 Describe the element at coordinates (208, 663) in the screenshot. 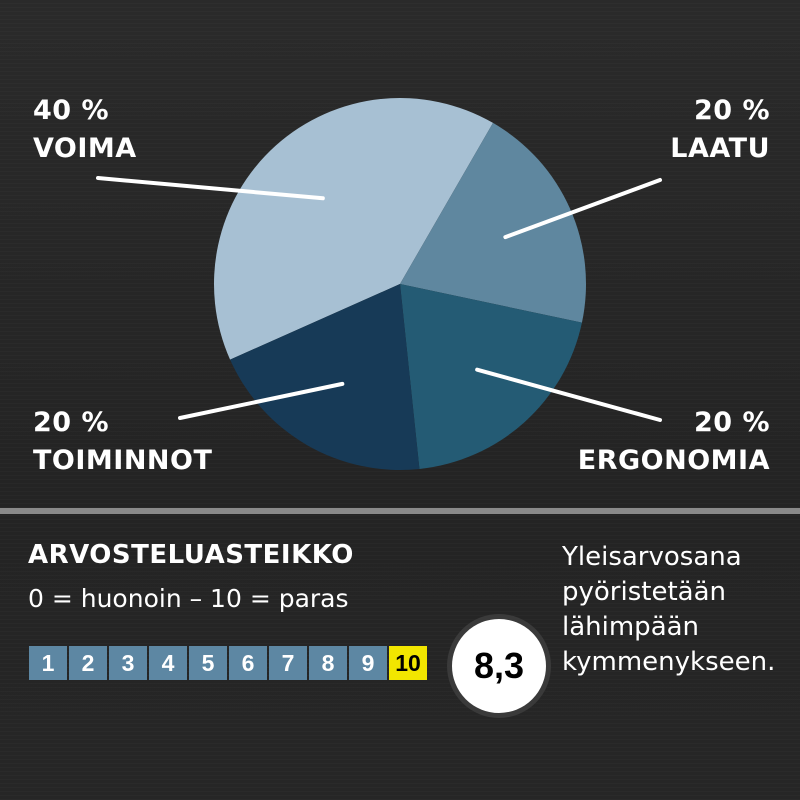

I see `scale-cell-5: 5` at that location.